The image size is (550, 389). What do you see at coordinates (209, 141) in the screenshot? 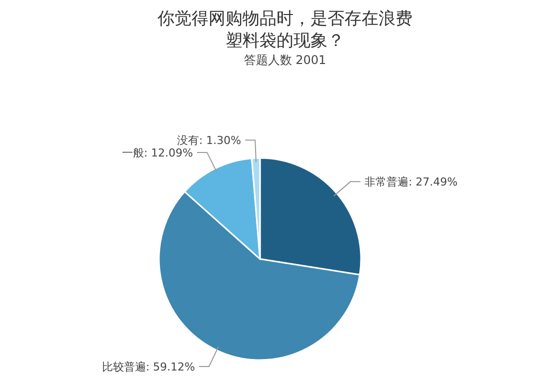
I see `slice-label: 没有: 1.30%` at bounding box center [209, 141].